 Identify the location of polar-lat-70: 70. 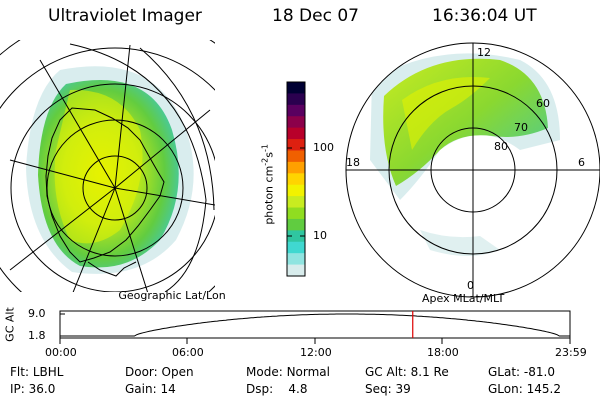
(521, 127).